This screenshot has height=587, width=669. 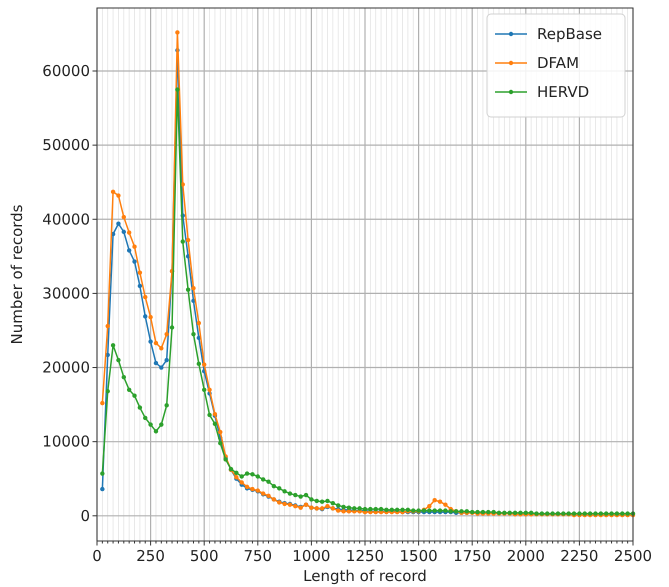 I want to click on x-tick-label: 1750, so click(x=472, y=556).